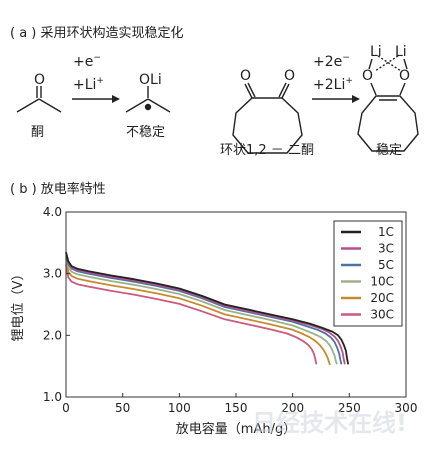  Describe the element at coordinates (386, 265) in the screenshot. I see `legend-label-5c: 5C` at that location.